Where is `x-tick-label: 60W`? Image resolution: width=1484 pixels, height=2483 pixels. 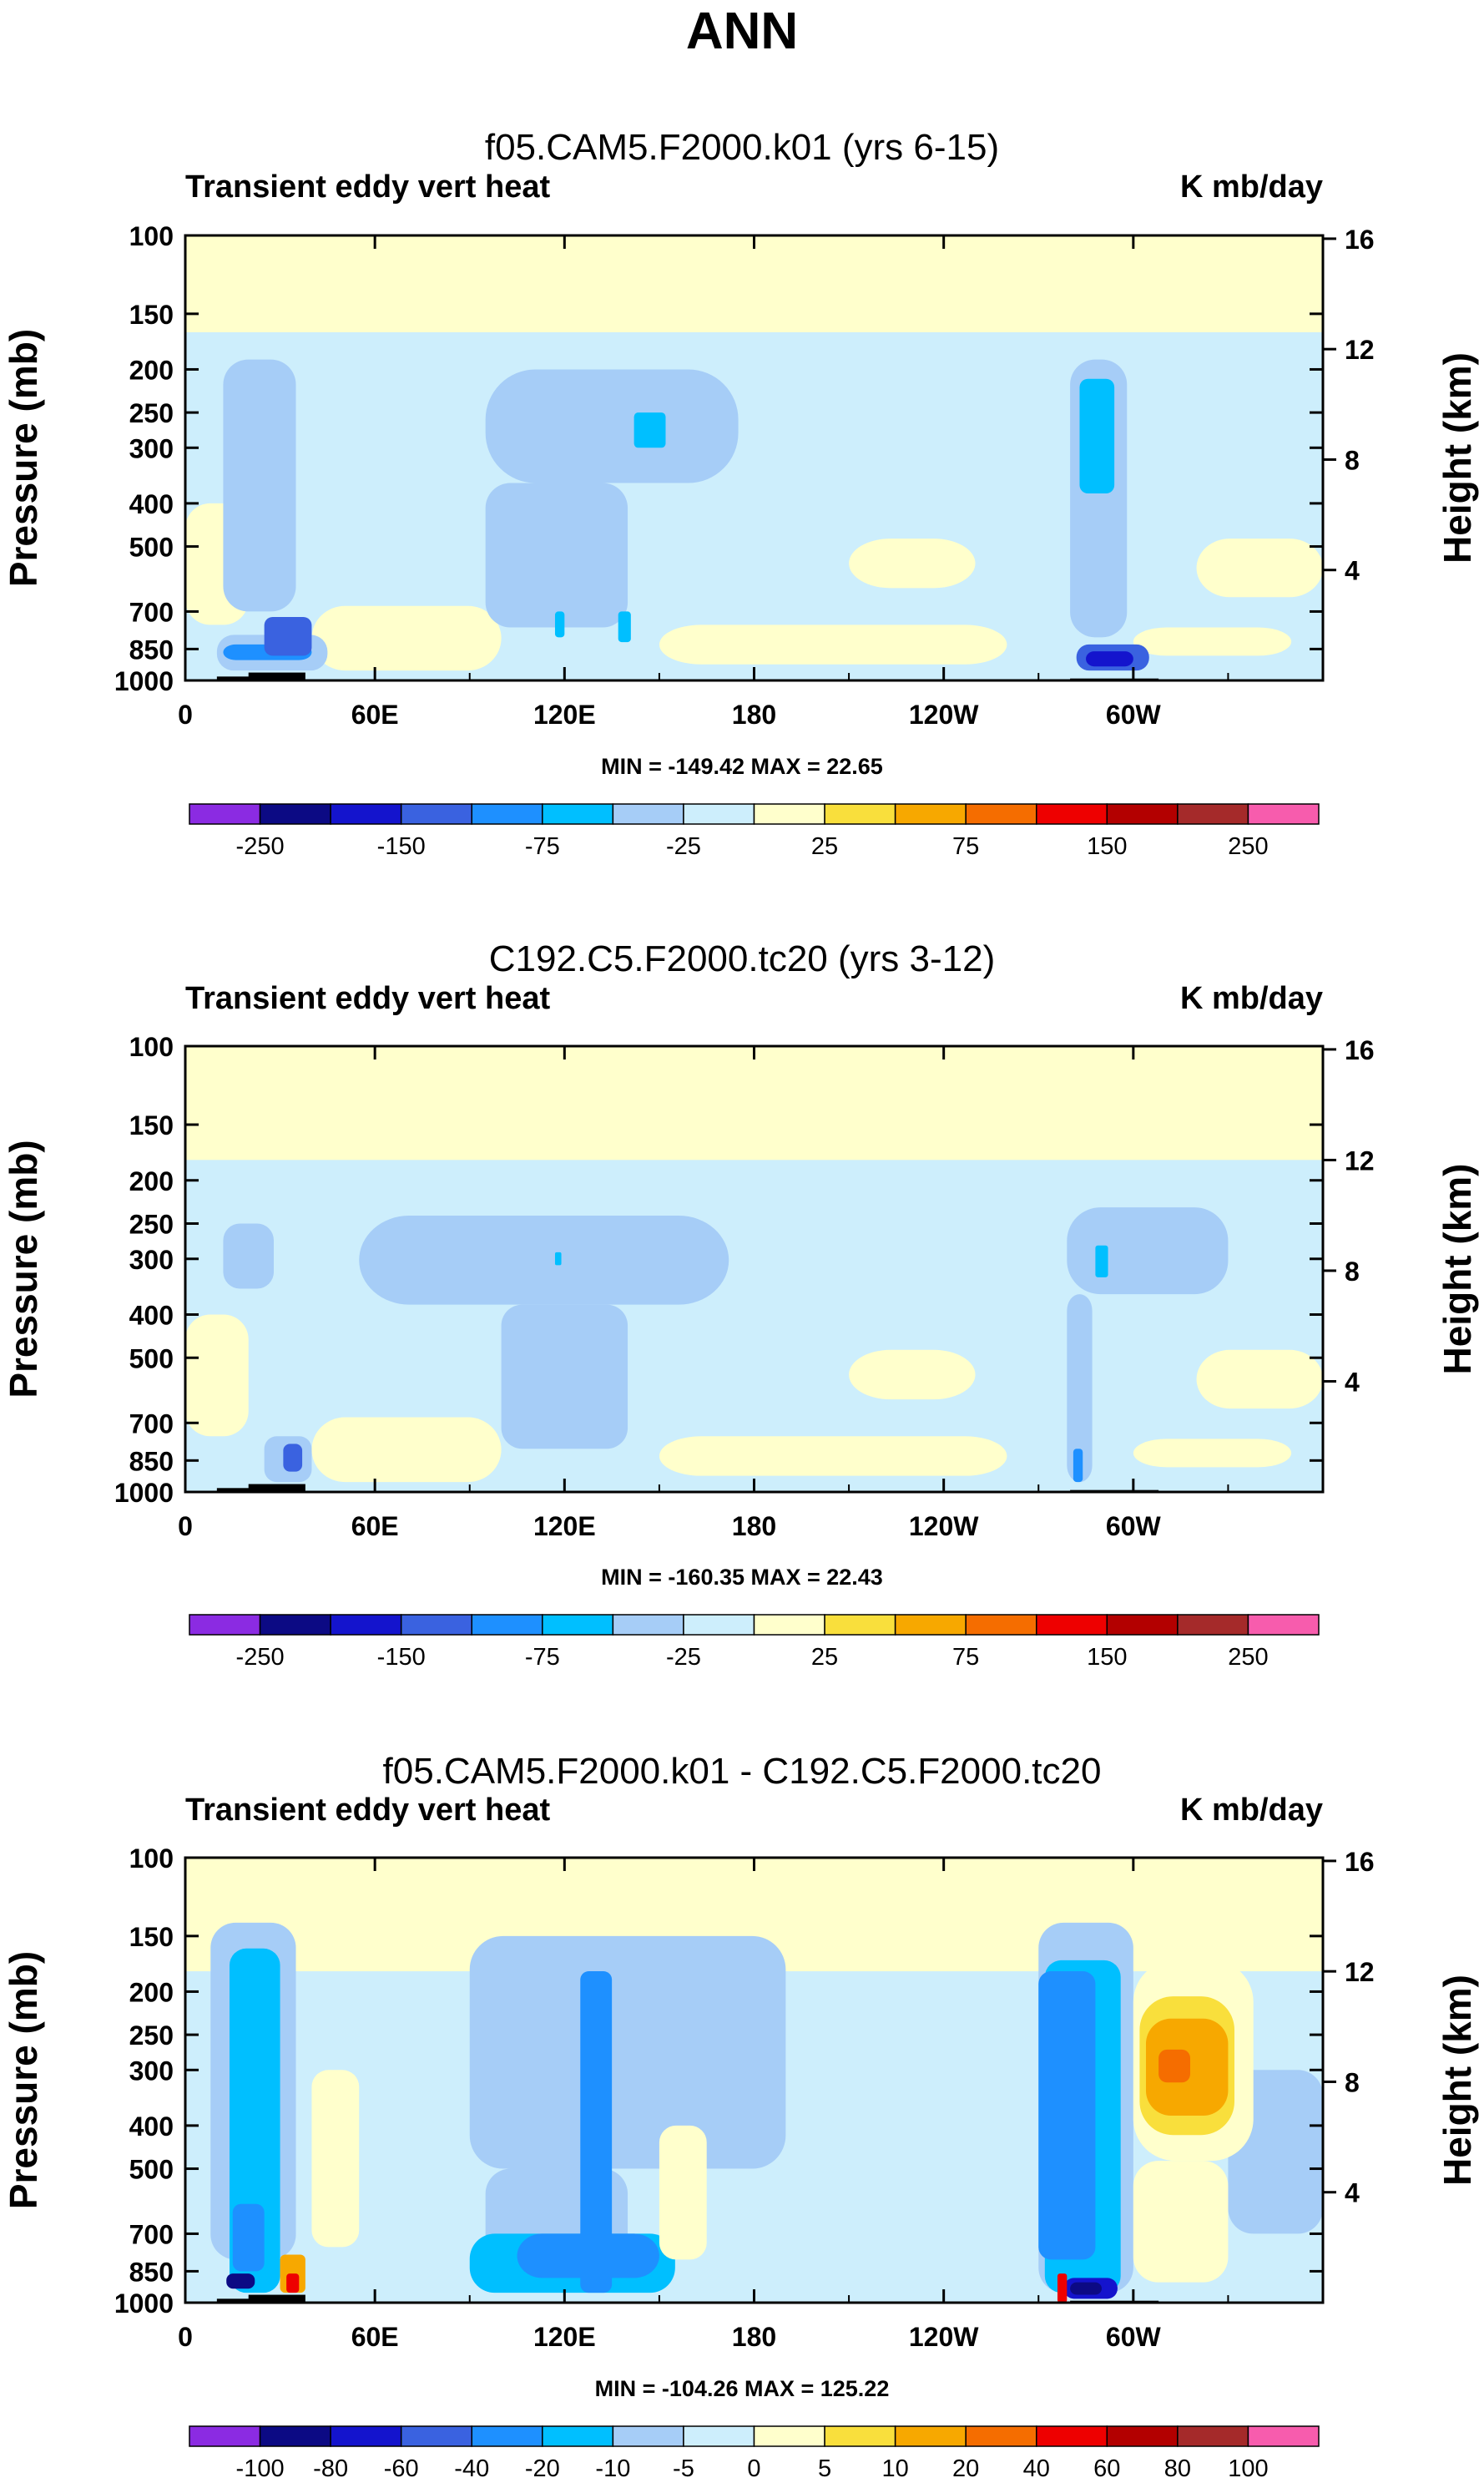
x-tick-label: 60W is located at coordinates (1134, 1526).